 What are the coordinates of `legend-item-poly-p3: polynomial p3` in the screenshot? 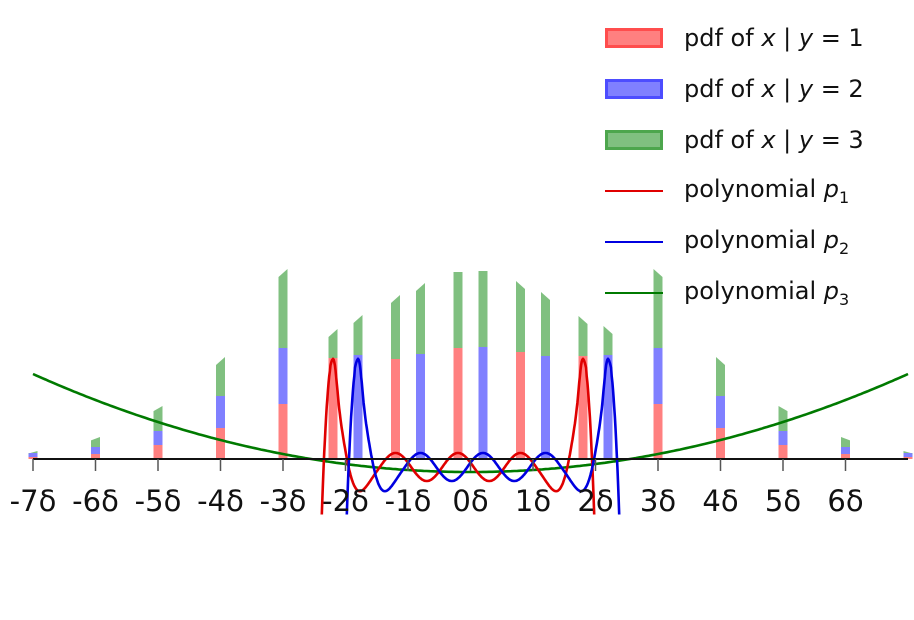 It's located at (732, 292).